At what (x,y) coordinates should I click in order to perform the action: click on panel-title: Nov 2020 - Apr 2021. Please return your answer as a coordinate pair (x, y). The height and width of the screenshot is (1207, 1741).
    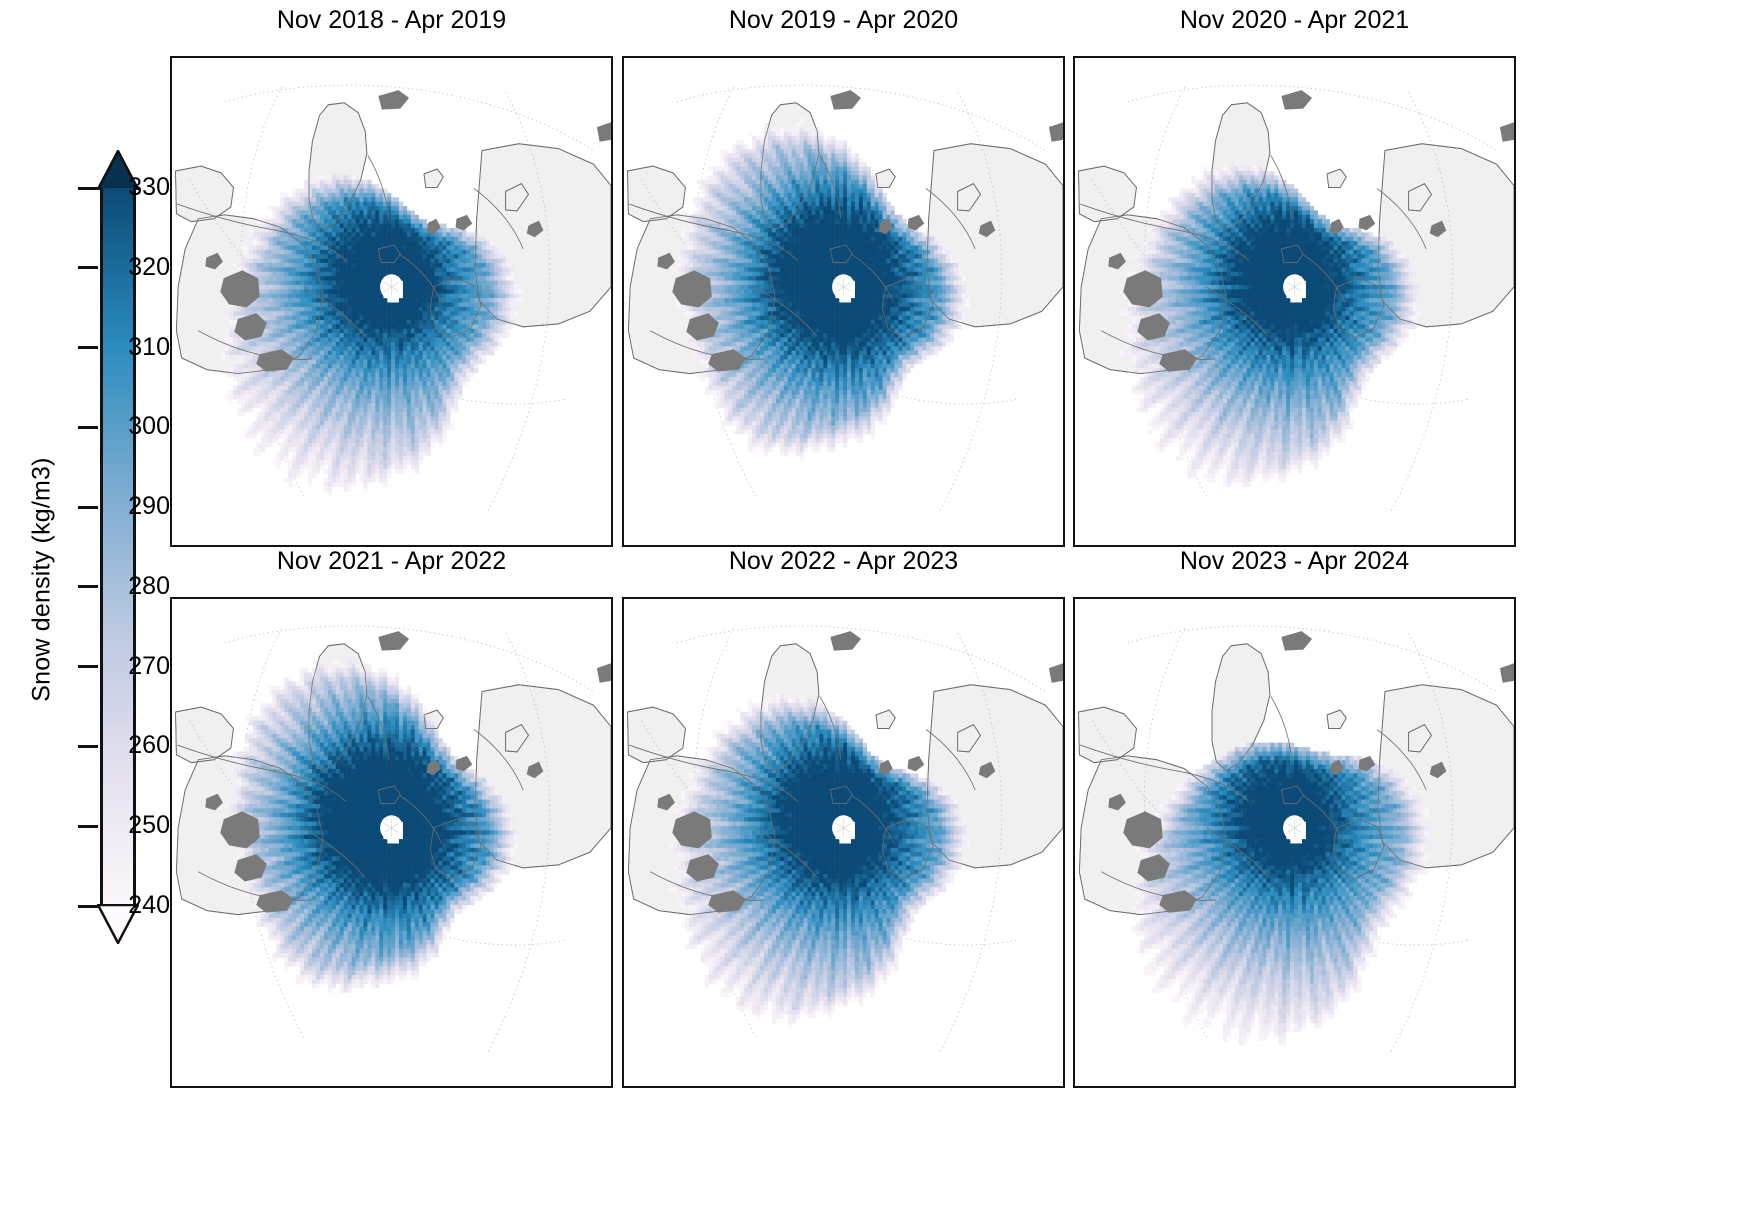
    Looking at the image, I should click on (1294, 20).